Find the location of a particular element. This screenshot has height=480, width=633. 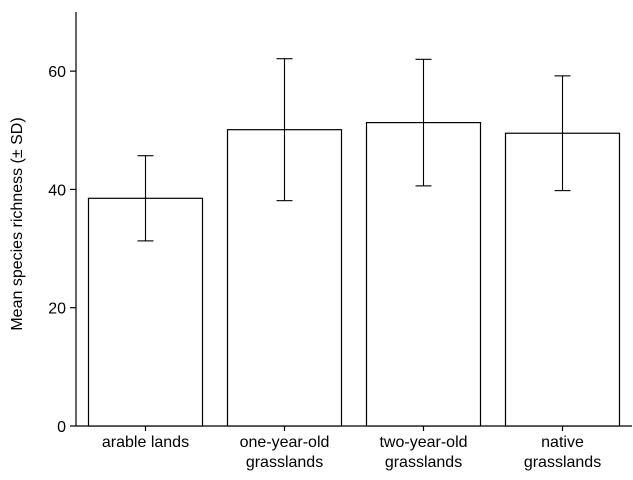

x-tick-label: two-year-old grasslands is located at coordinates (423, 452).